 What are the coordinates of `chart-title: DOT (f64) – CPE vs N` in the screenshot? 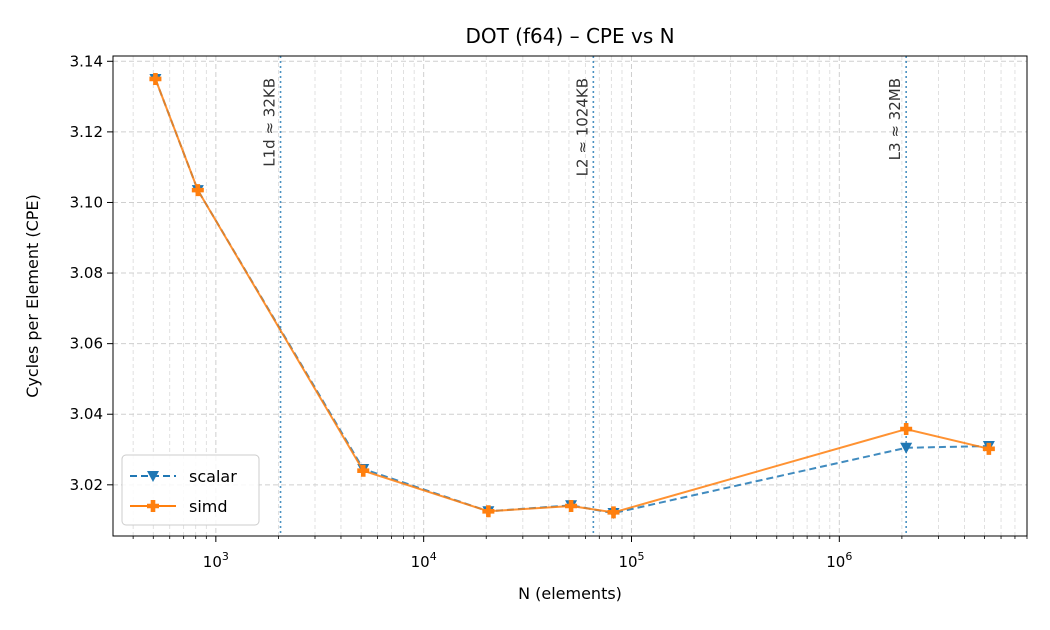 It's located at (569, 36).